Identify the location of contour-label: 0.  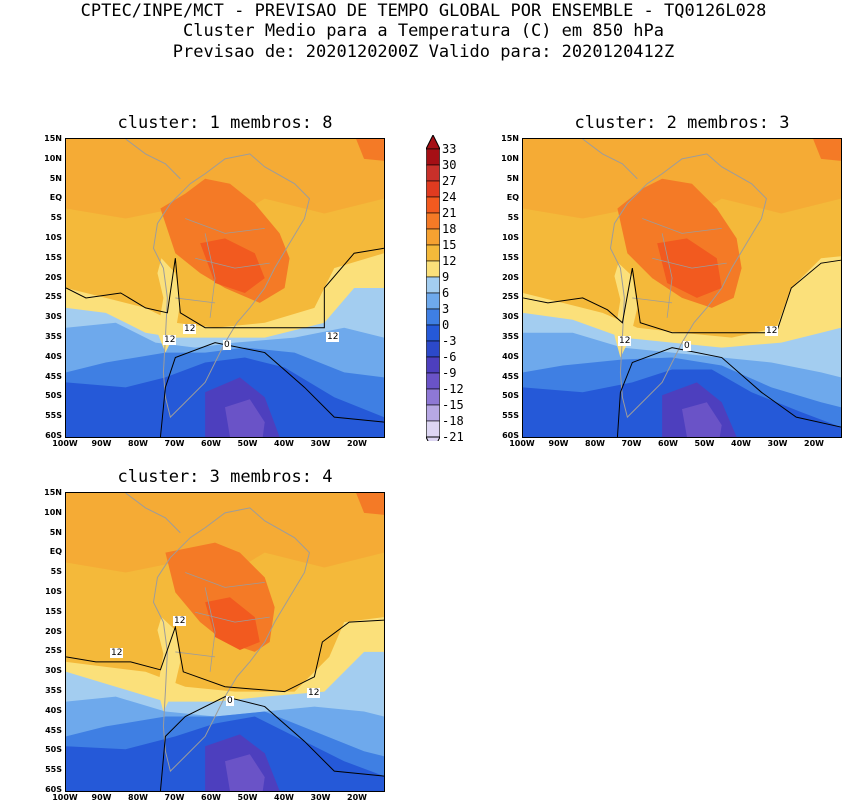
(227, 345).